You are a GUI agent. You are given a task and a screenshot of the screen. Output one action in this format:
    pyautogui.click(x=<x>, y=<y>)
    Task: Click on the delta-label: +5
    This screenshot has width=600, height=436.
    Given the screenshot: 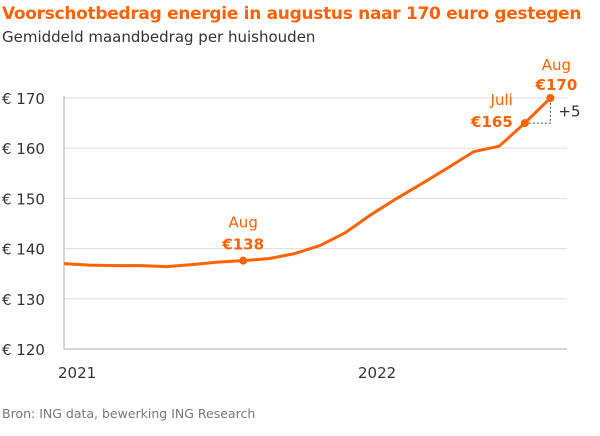 What is the action you would take?
    pyautogui.click(x=569, y=112)
    